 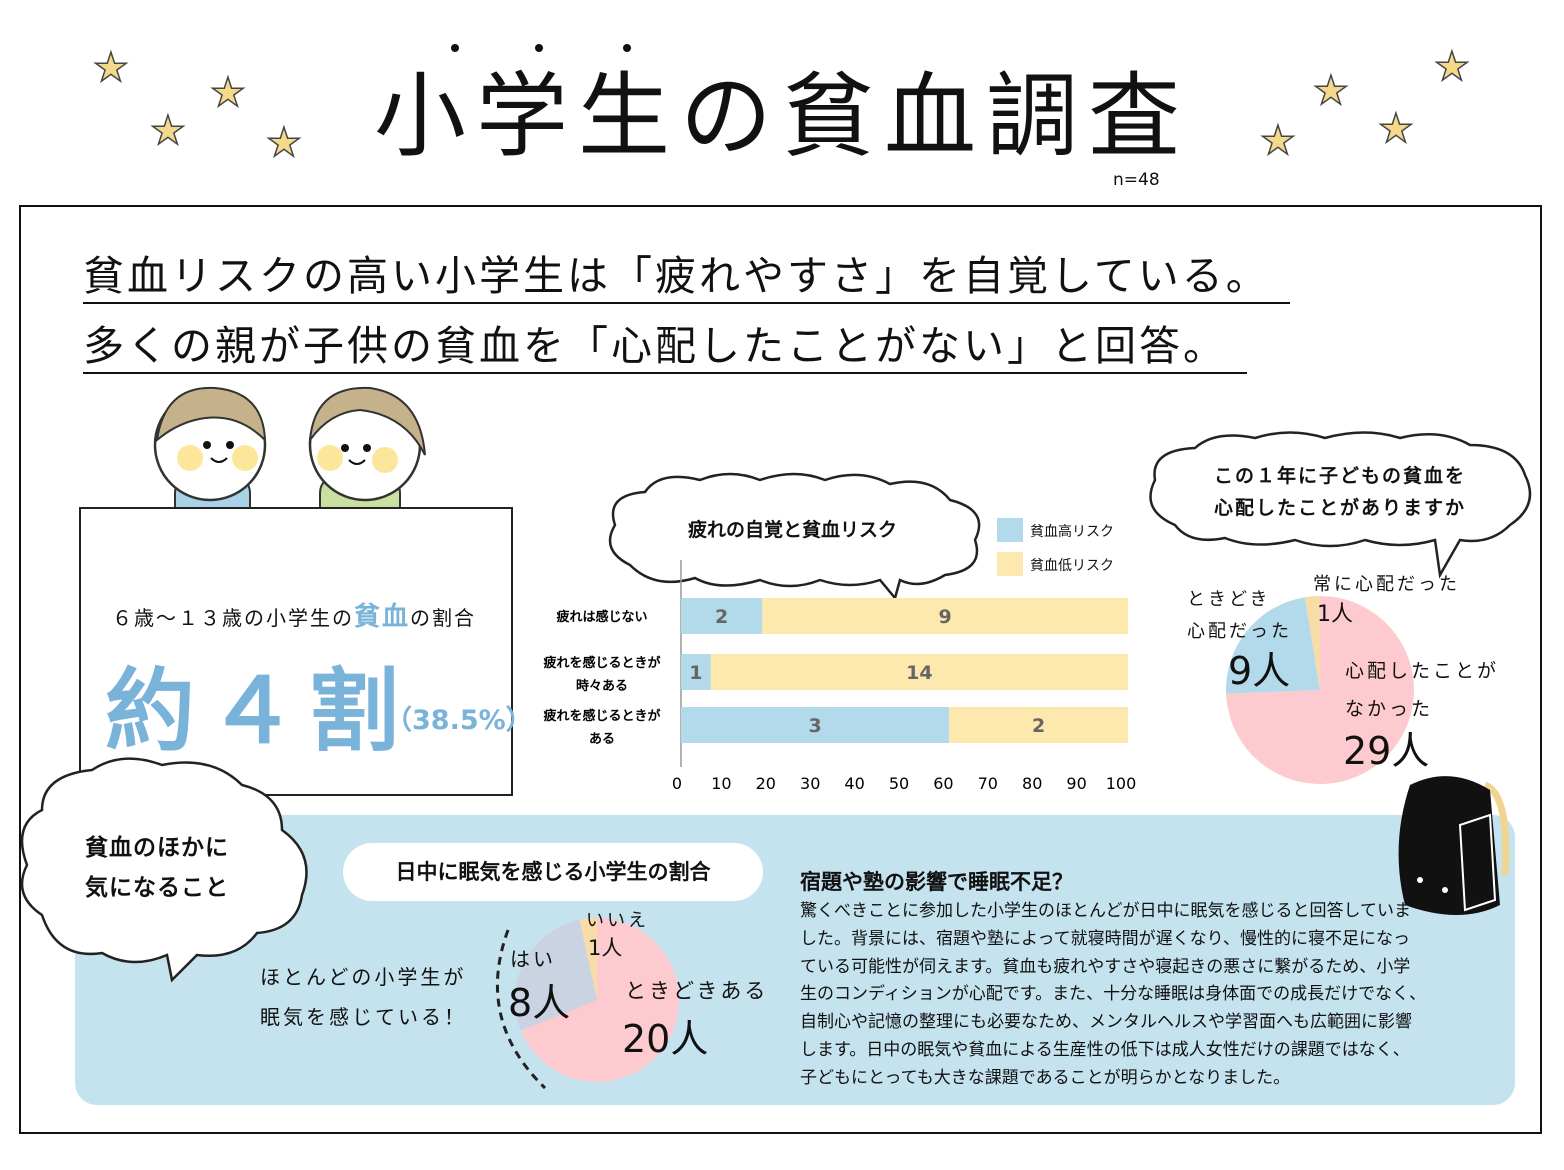 What do you see at coordinates (810, 783) in the screenshot?
I see `x-tick-label: 30` at bounding box center [810, 783].